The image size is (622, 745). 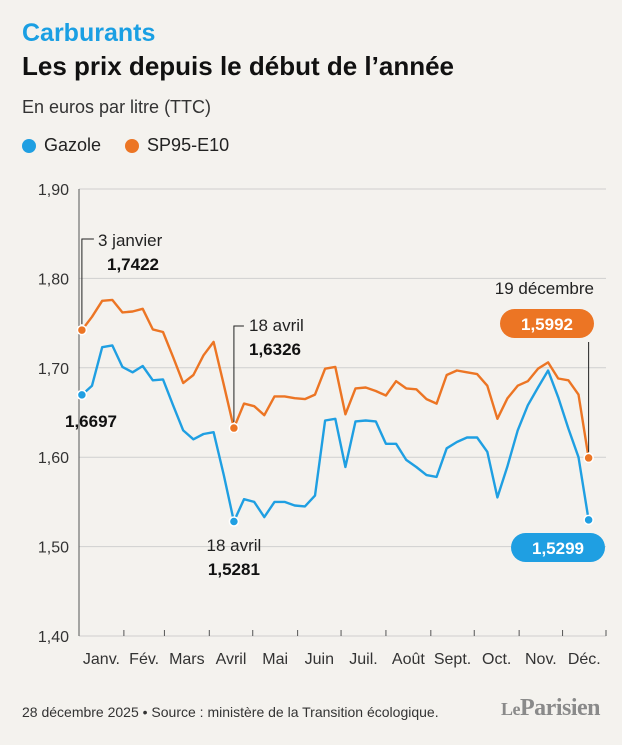 What do you see at coordinates (541, 659) in the screenshot?
I see `x-tick-label: Nov.` at bounding box center [541, 659].